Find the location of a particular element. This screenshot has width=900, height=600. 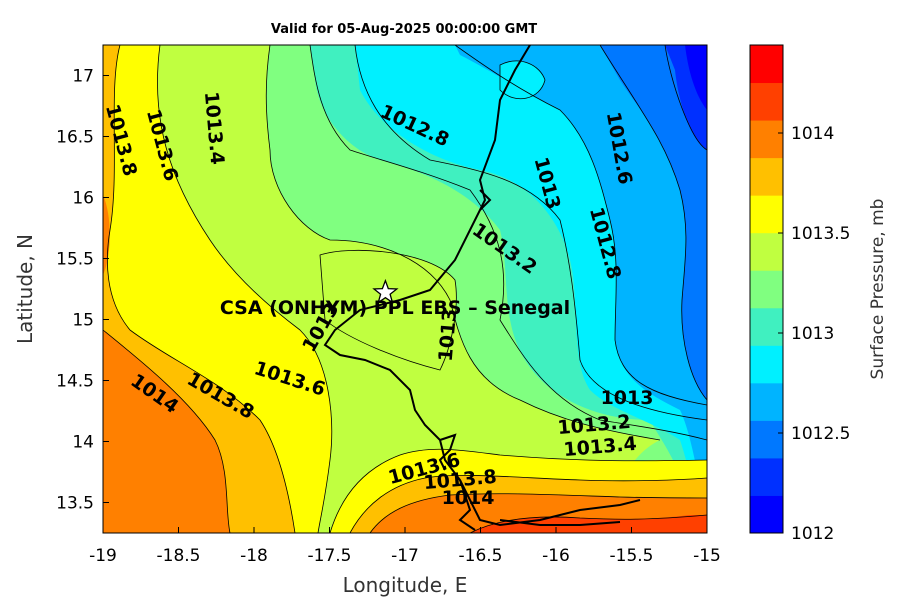

y-tick-label: 14.5 is located at coordinates (75, 382).